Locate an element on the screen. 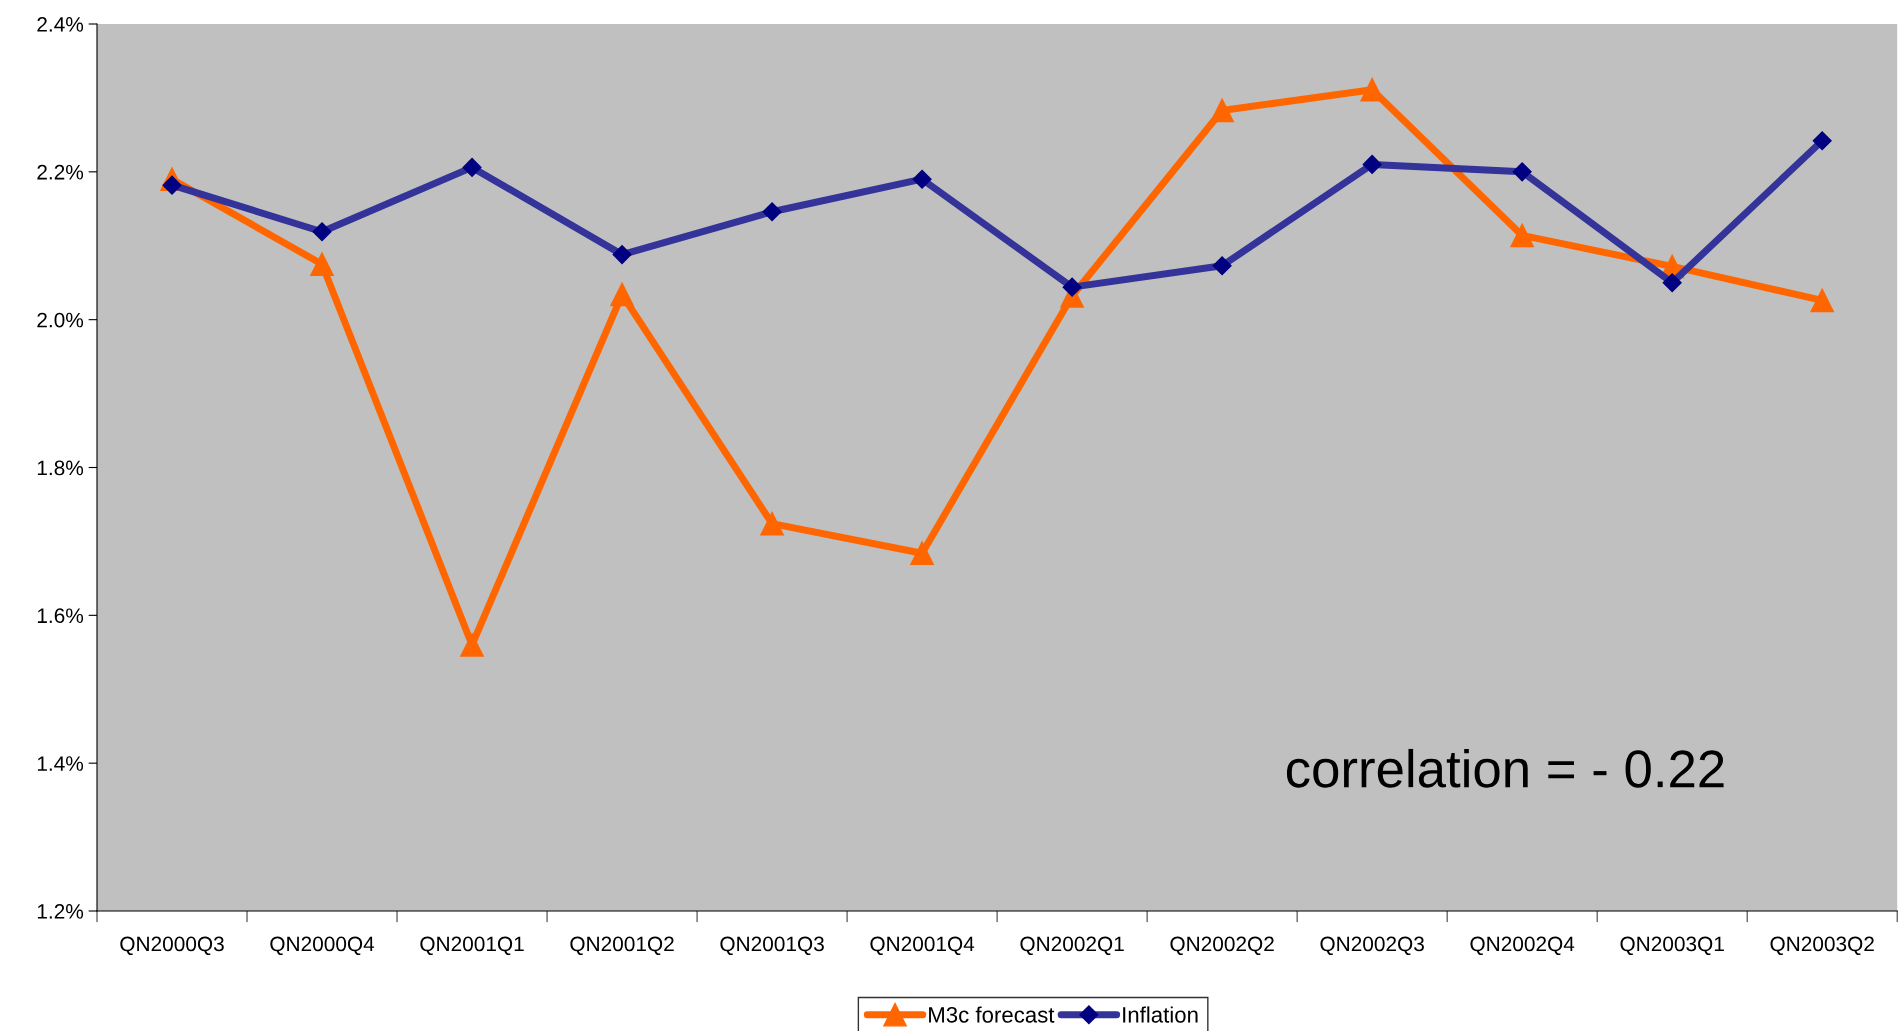 The height and width of the screenshot is (1031, 1901). x-tick-label: QN2000Q3 is located at coordinates (172, 946).